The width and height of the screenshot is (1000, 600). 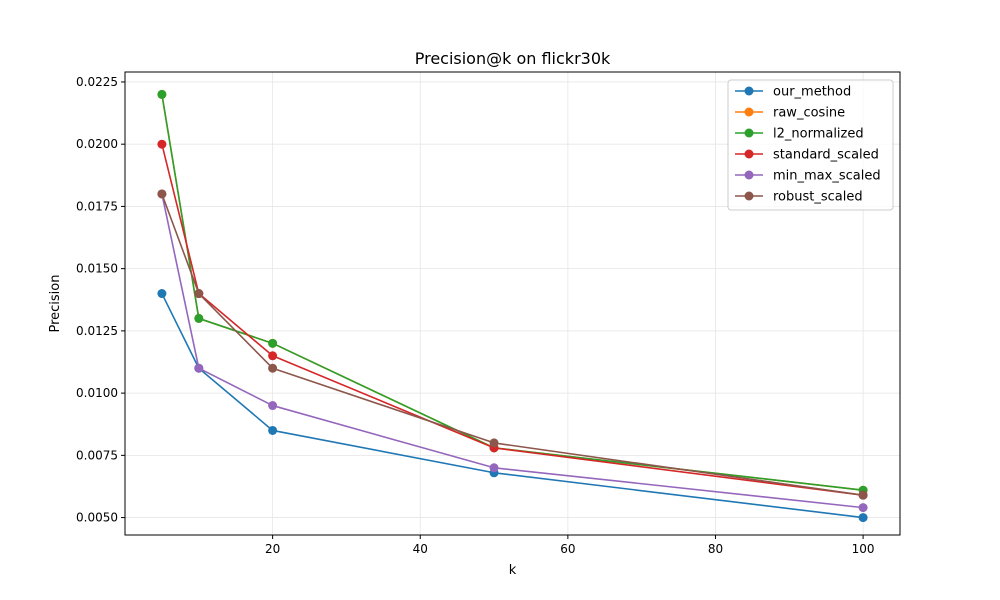 I want to click on x-tick-label: 40, so click(x=420, y=549).